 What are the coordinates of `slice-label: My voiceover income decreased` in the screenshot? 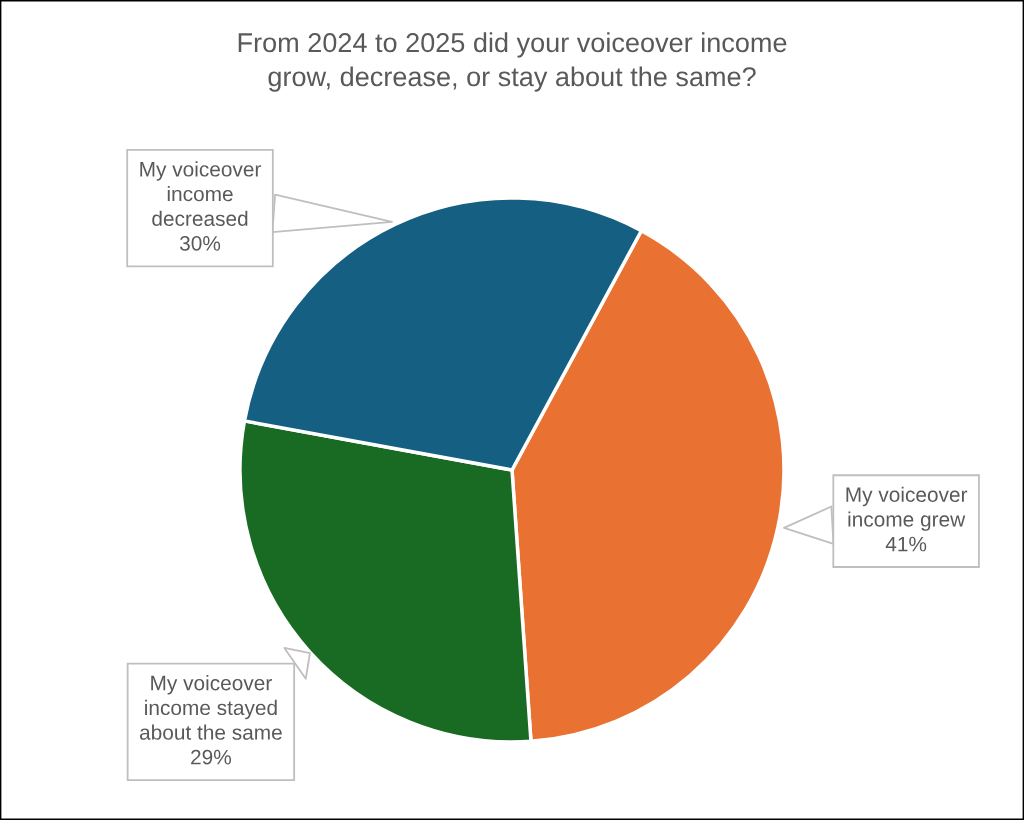 It's located at (201, 194).